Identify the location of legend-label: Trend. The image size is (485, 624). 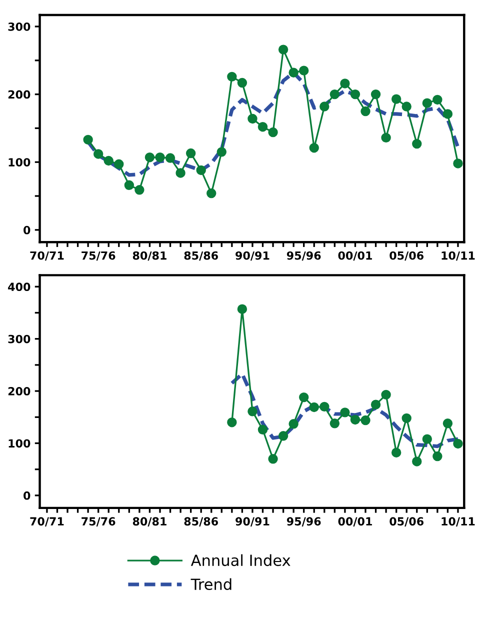
(211, 584).